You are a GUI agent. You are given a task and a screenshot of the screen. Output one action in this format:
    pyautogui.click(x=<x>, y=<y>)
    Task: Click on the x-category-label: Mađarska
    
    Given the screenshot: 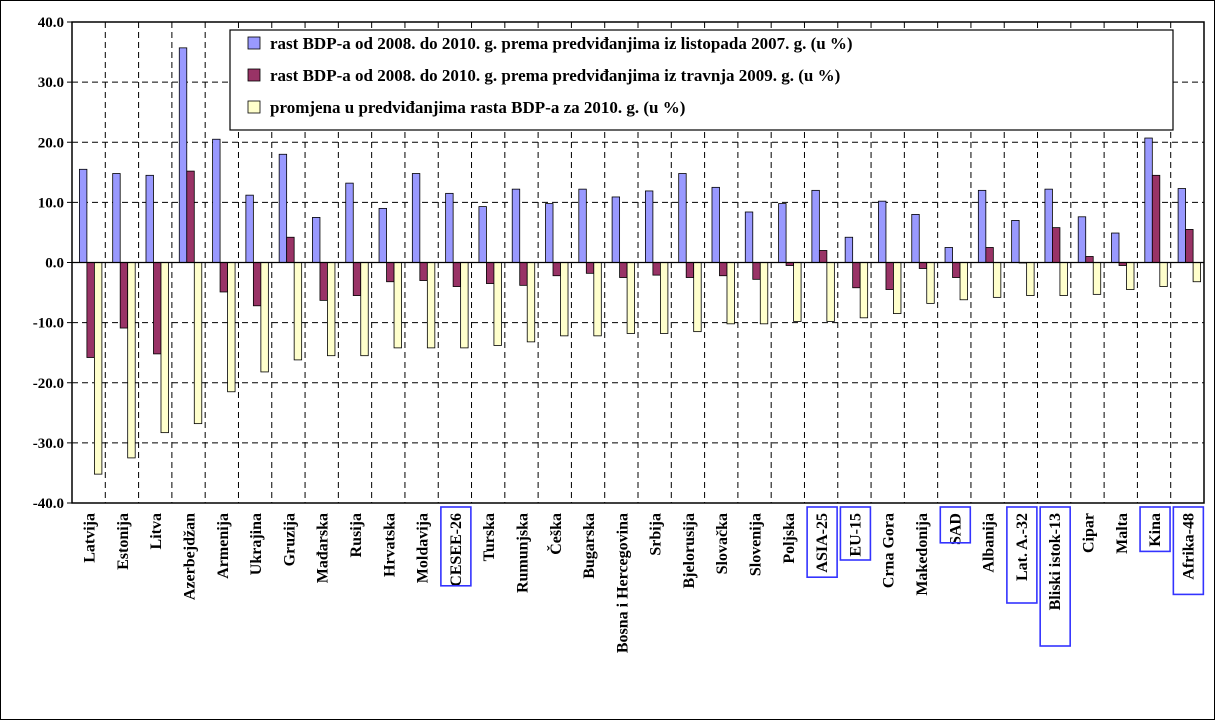 What is the action you would take?
    pyautogui.click(x=323, y=548)
    